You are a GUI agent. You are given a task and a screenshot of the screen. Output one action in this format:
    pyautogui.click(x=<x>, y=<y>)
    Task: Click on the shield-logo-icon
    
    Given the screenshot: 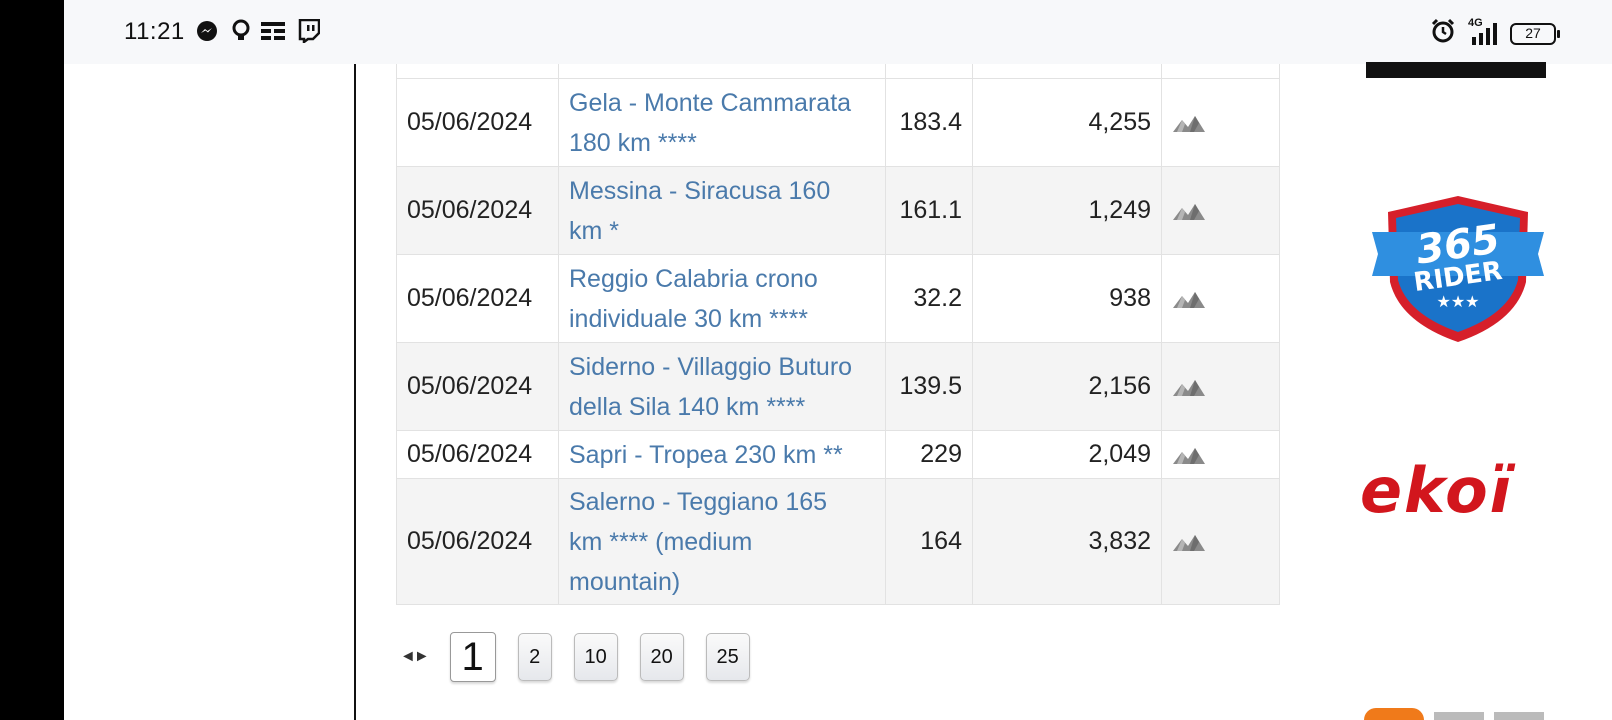 What is the action you would take?
    pyautogui.click(x=1458, y=269)
    